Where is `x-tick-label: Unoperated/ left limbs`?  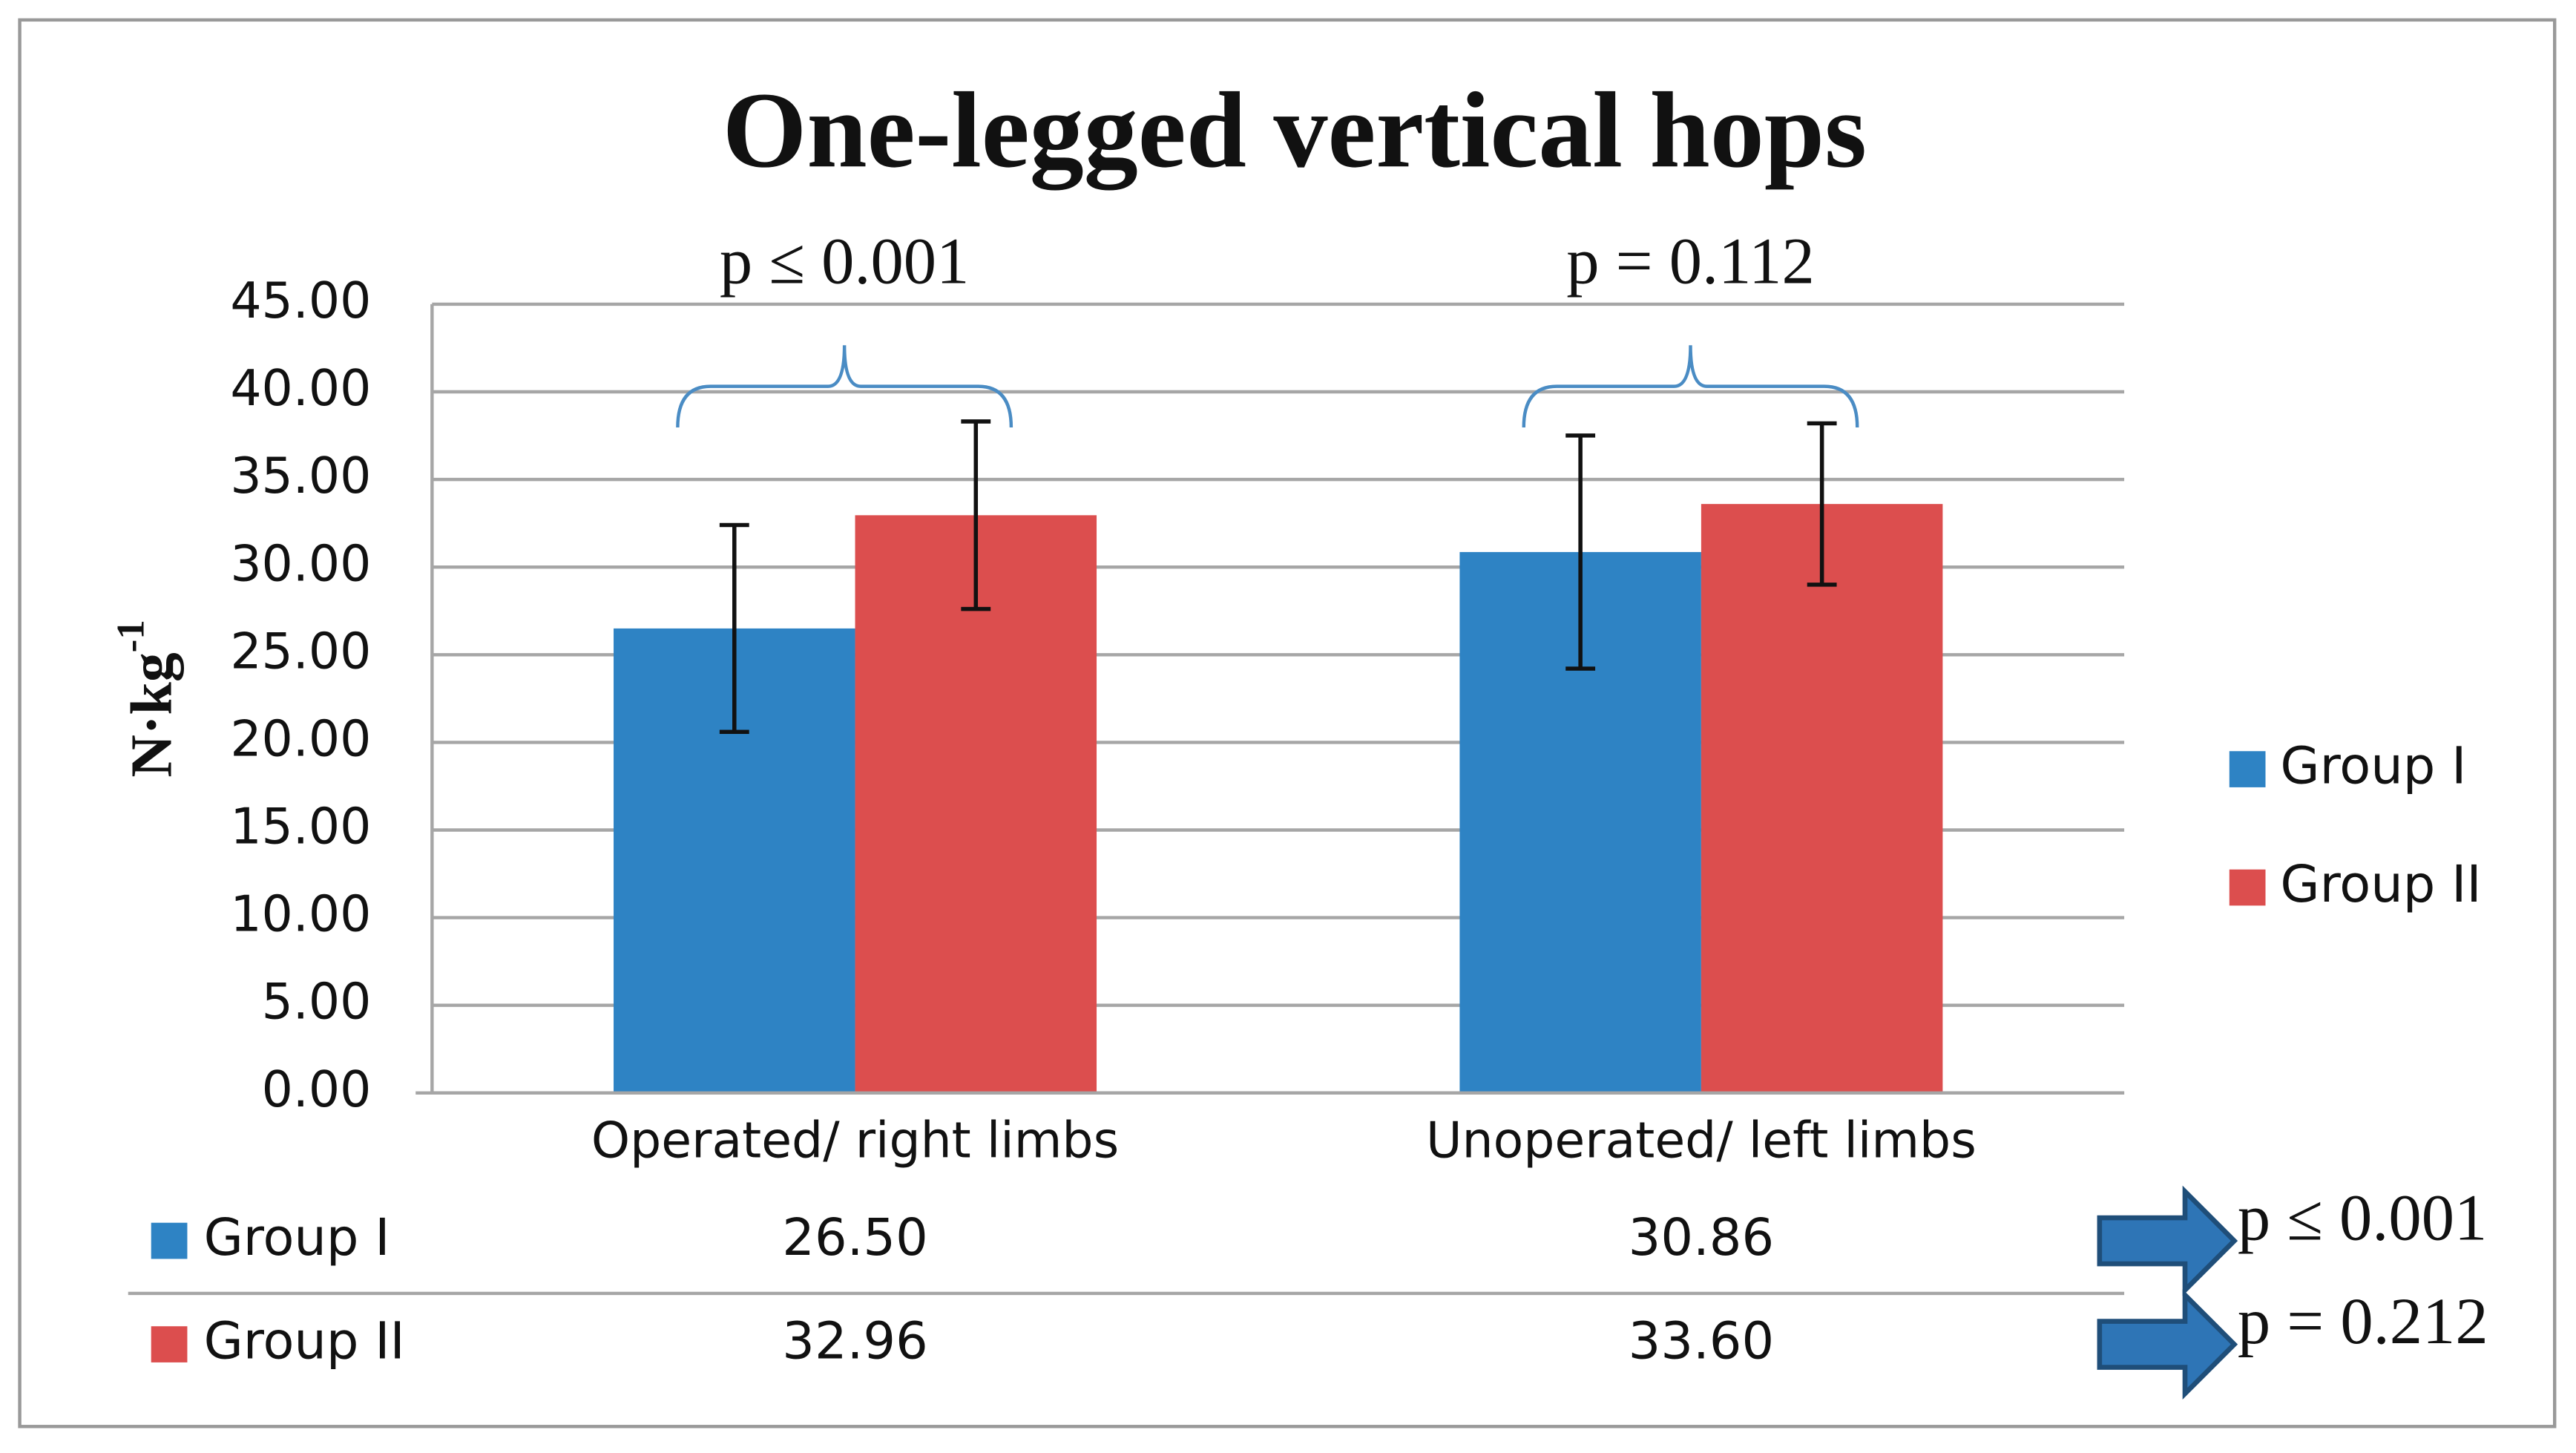 x-tick-label: Unoperated/ left limbs is located at coordinates (1701, 1140).